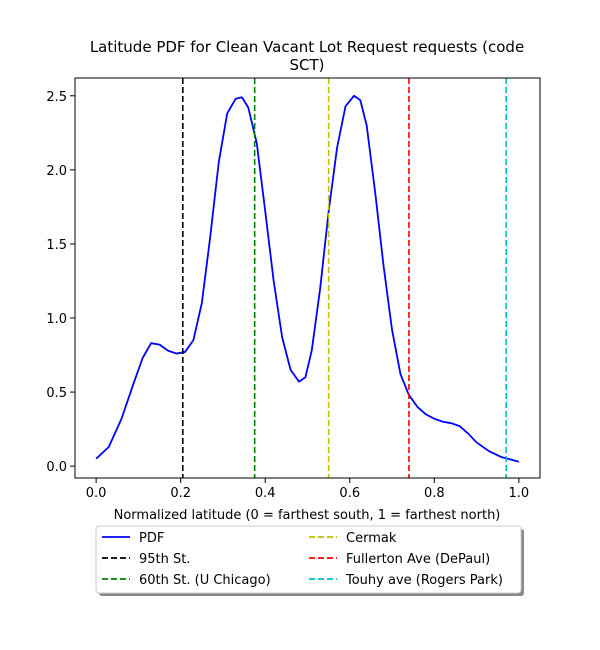 The height and width of the screenshot is (650, 600). Describe the element at coordinates (56, 171) in the screenshot. I see `y-tick-label: 2.0` at that location.